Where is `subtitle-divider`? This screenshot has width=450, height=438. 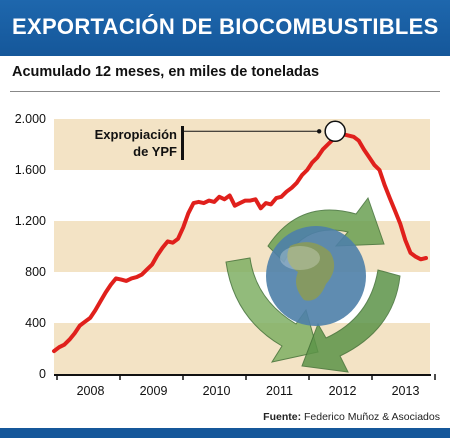 subtitle-divider is located at coordinates (225, 91).